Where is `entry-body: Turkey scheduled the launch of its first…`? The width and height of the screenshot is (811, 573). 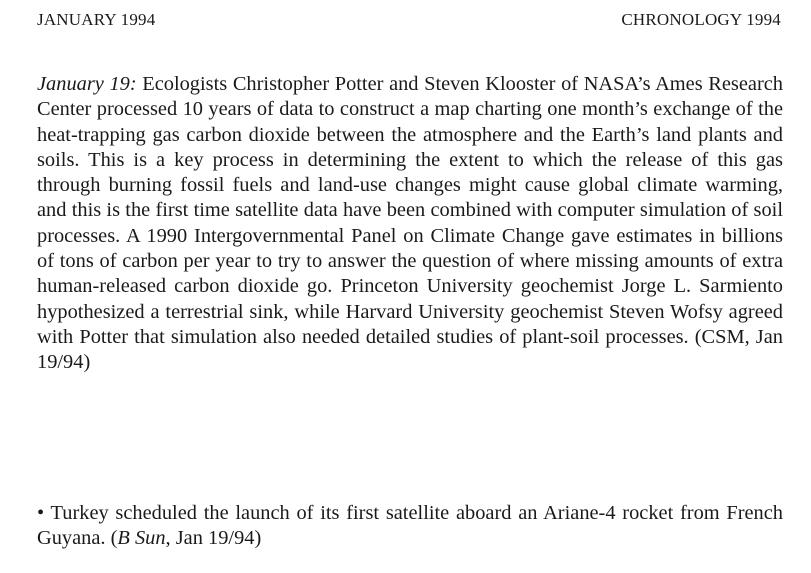
entry-body: Turkey scheduled the launch of its first… is located at coordinates (410, 526).